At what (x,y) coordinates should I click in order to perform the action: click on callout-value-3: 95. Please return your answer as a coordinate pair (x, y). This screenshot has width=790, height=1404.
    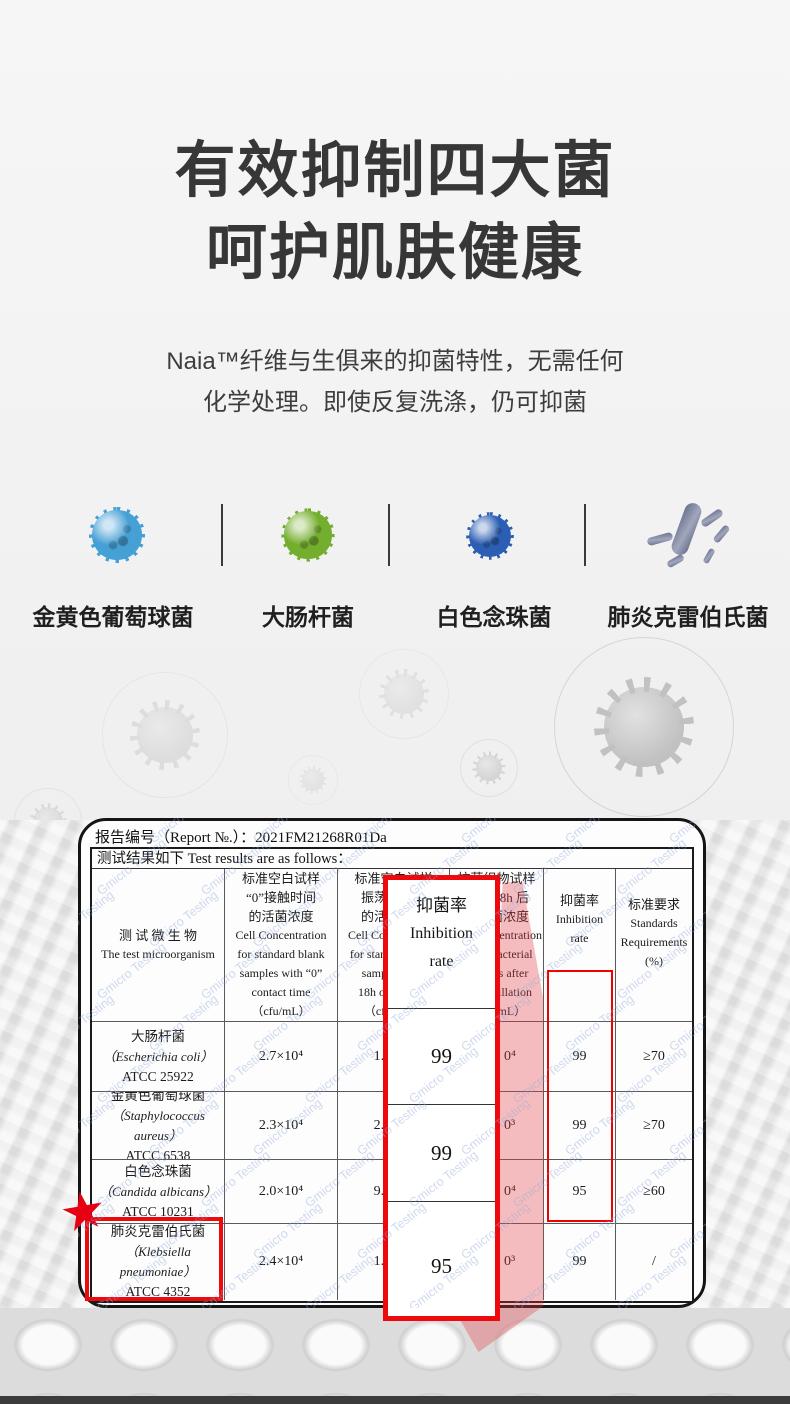
    Looking at the image, I should click on (441, 1258).